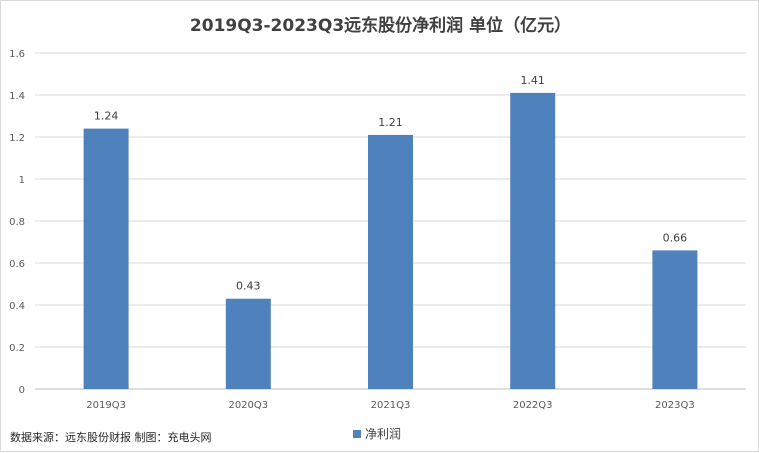 This screenshot has width=759, height=453. I want to click on y-tick-label: 1.4, so click(17, 96).